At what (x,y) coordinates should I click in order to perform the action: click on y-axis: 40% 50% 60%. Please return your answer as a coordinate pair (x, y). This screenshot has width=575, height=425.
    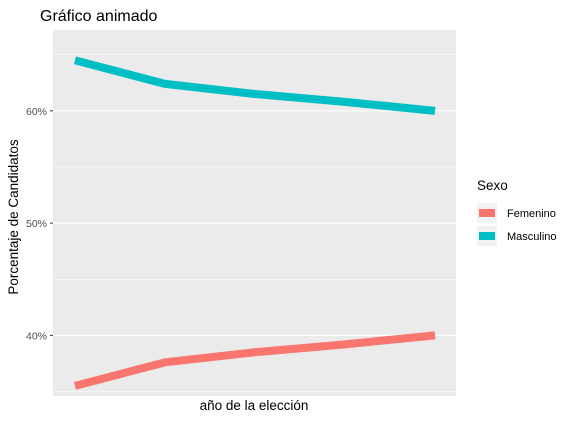
    Looking at the image, I should click on (39, 224).